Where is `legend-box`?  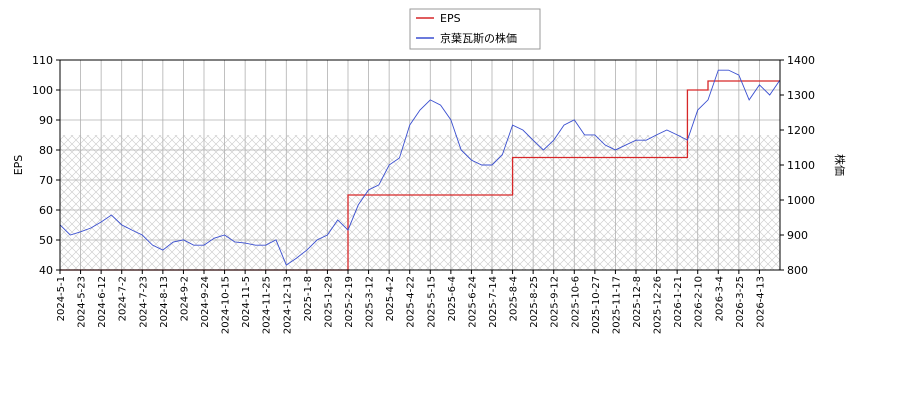
legend-box is located at coordinates (475, 29).